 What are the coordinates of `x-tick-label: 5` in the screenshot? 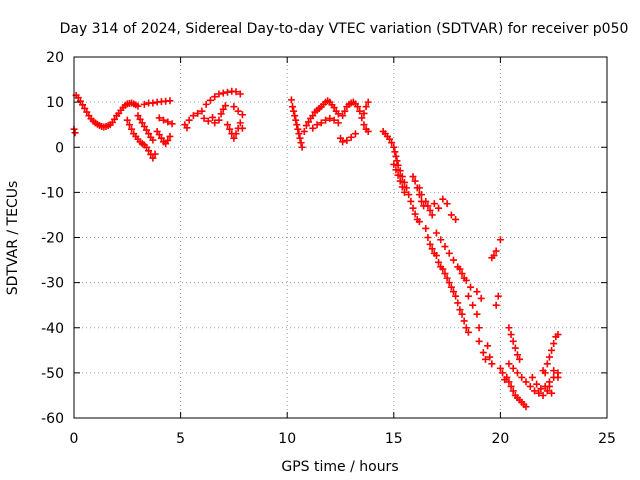 It's located at (180, 439).